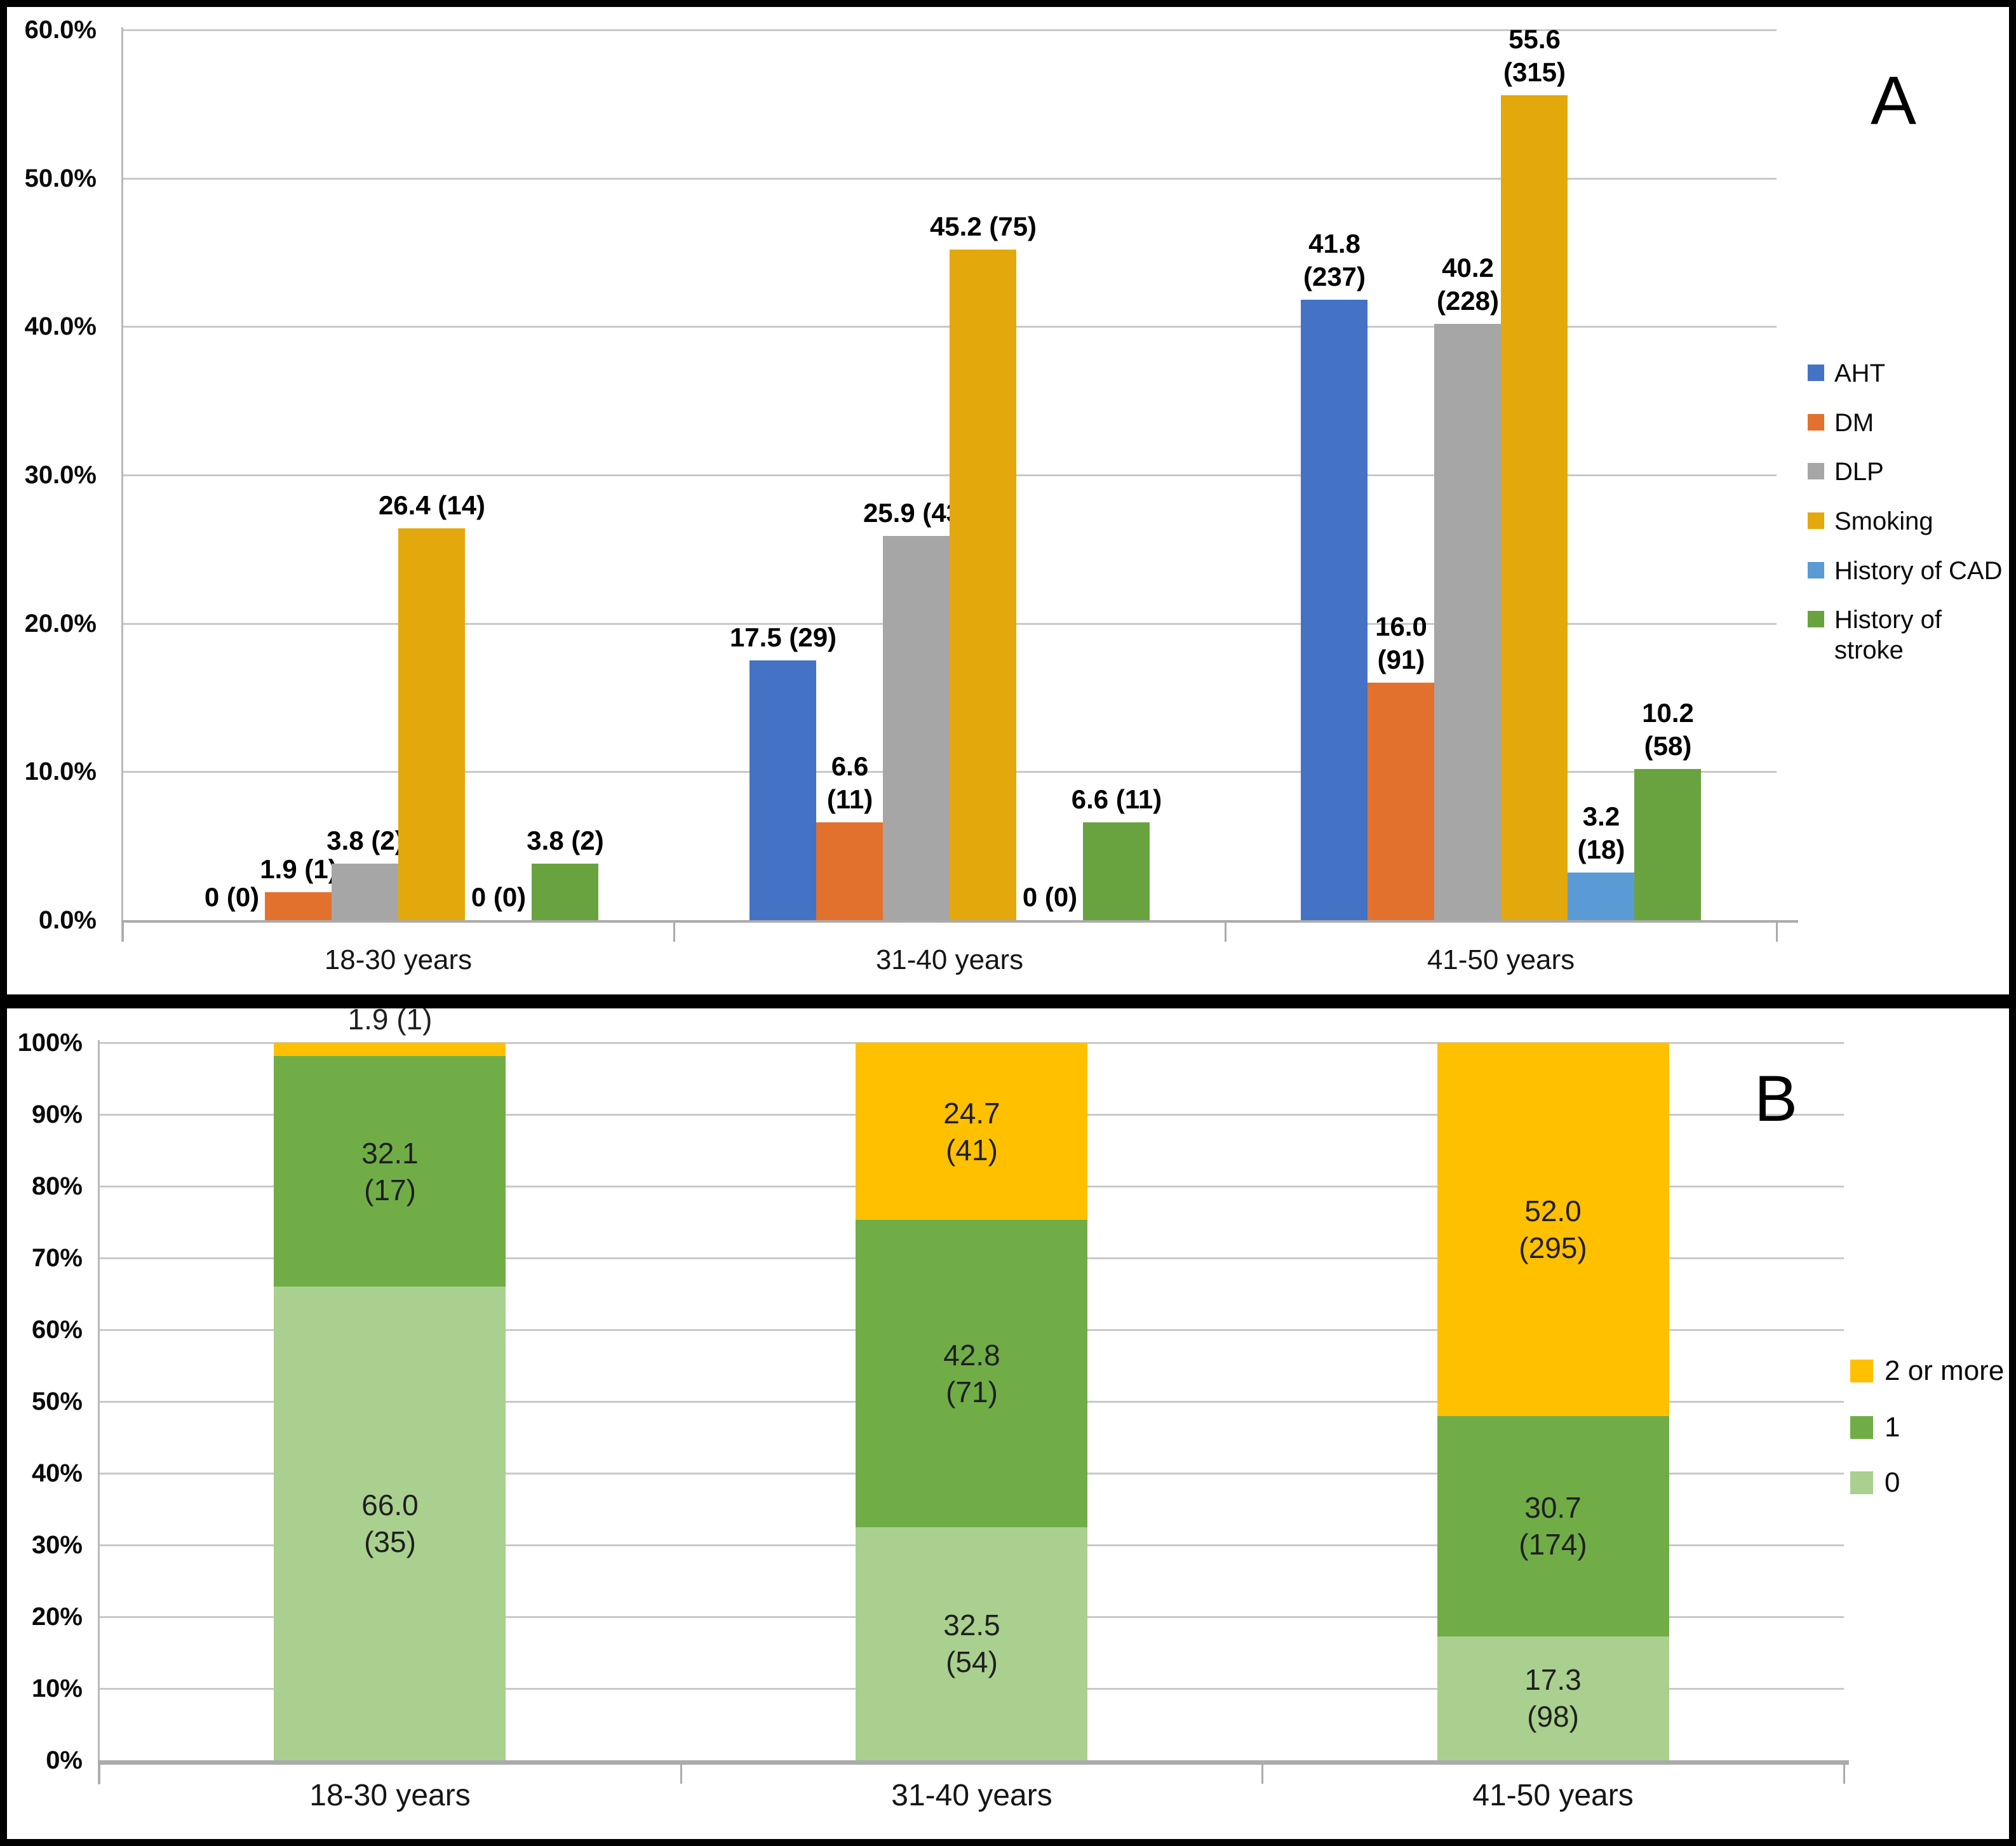 Image resolution: width=2016 pixels, height=1846 pixels. What do you see at coordinates (390, 1523) in the screenshot?
I see `segment-label-b-0-18-30-years: 66.0 (35)` at bounding box center [390, 1523].